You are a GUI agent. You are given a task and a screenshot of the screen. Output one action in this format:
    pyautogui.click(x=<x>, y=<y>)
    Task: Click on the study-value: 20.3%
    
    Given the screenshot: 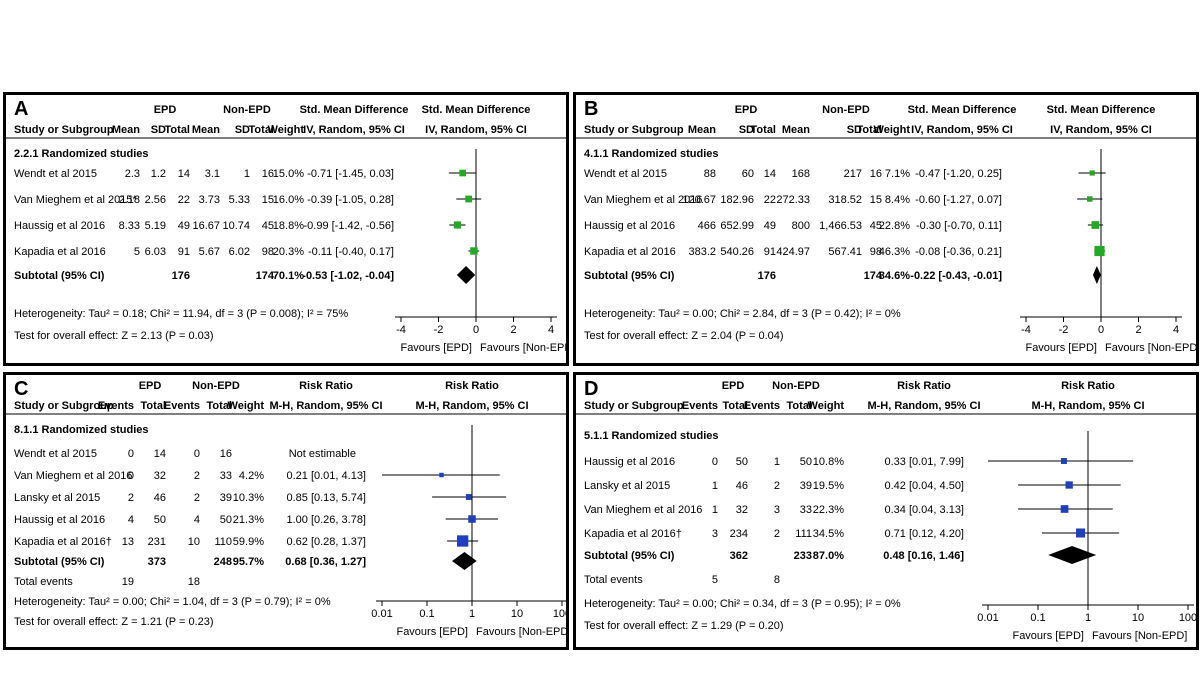 What is the action you would take?
    pyautogui.click(x=288, y=252)
    